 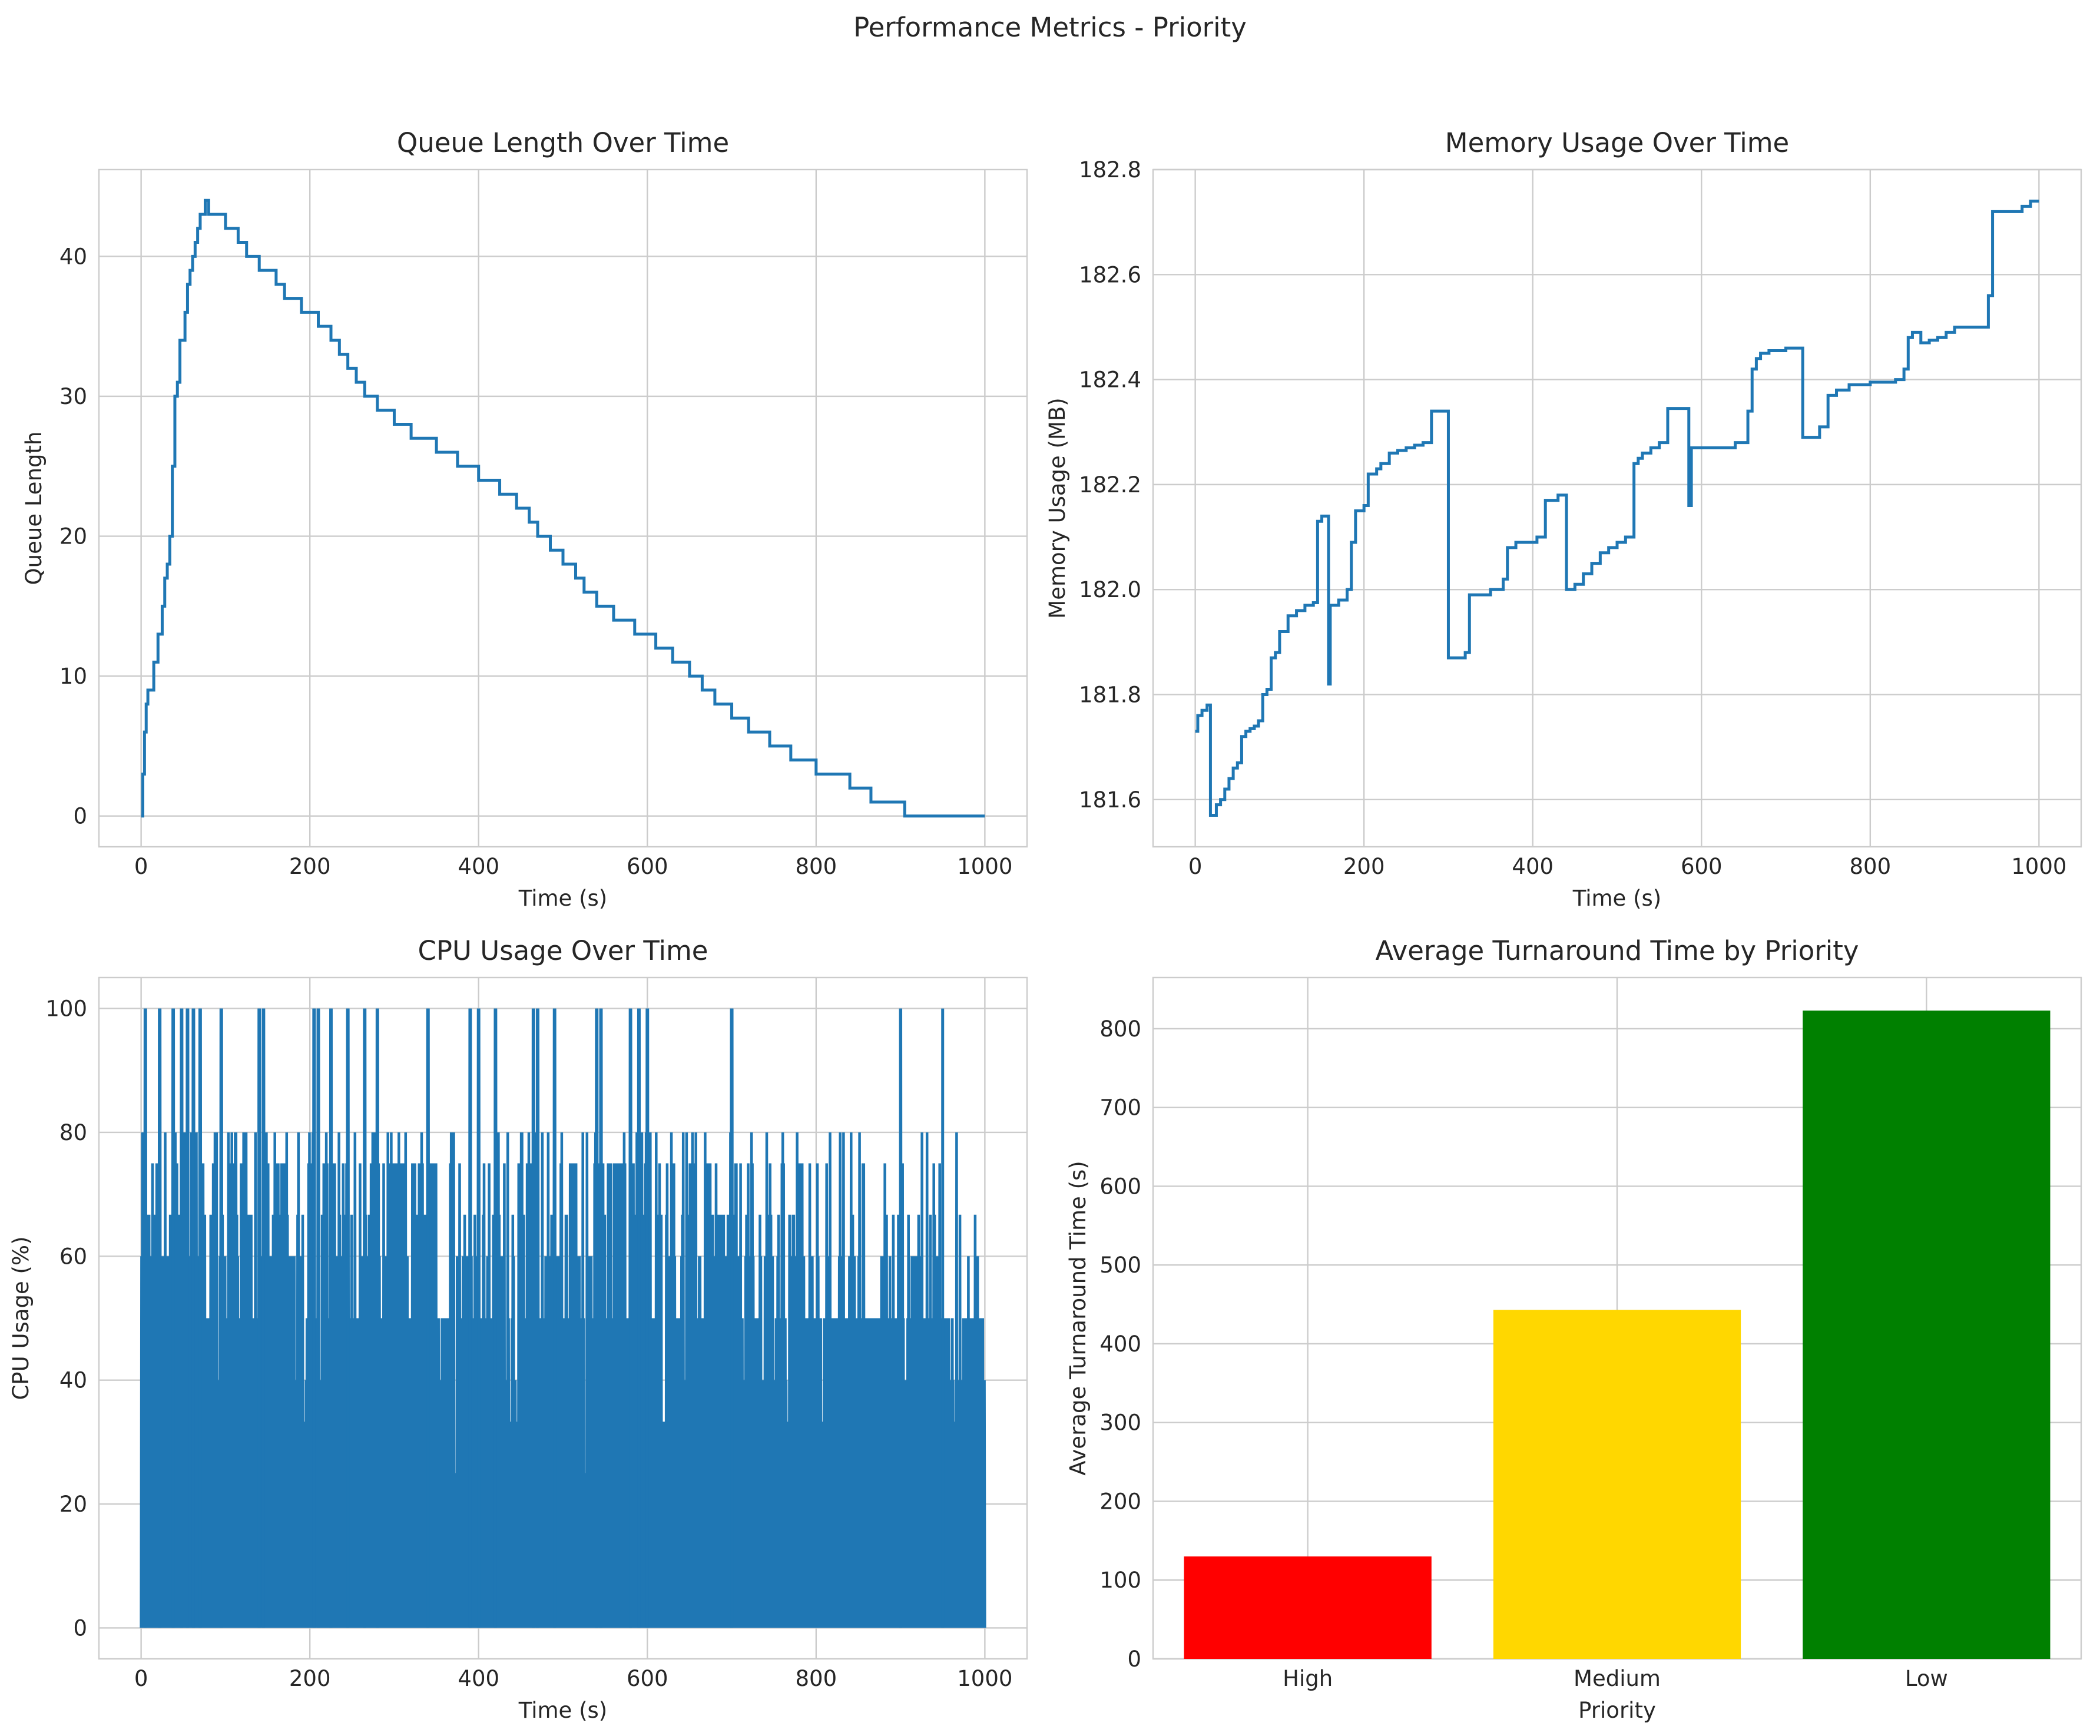 What do you see at coordinates (1110, 485) in the screenshot?
I see `y-tick-label: 182.2` at bounding box center [1110, 485].